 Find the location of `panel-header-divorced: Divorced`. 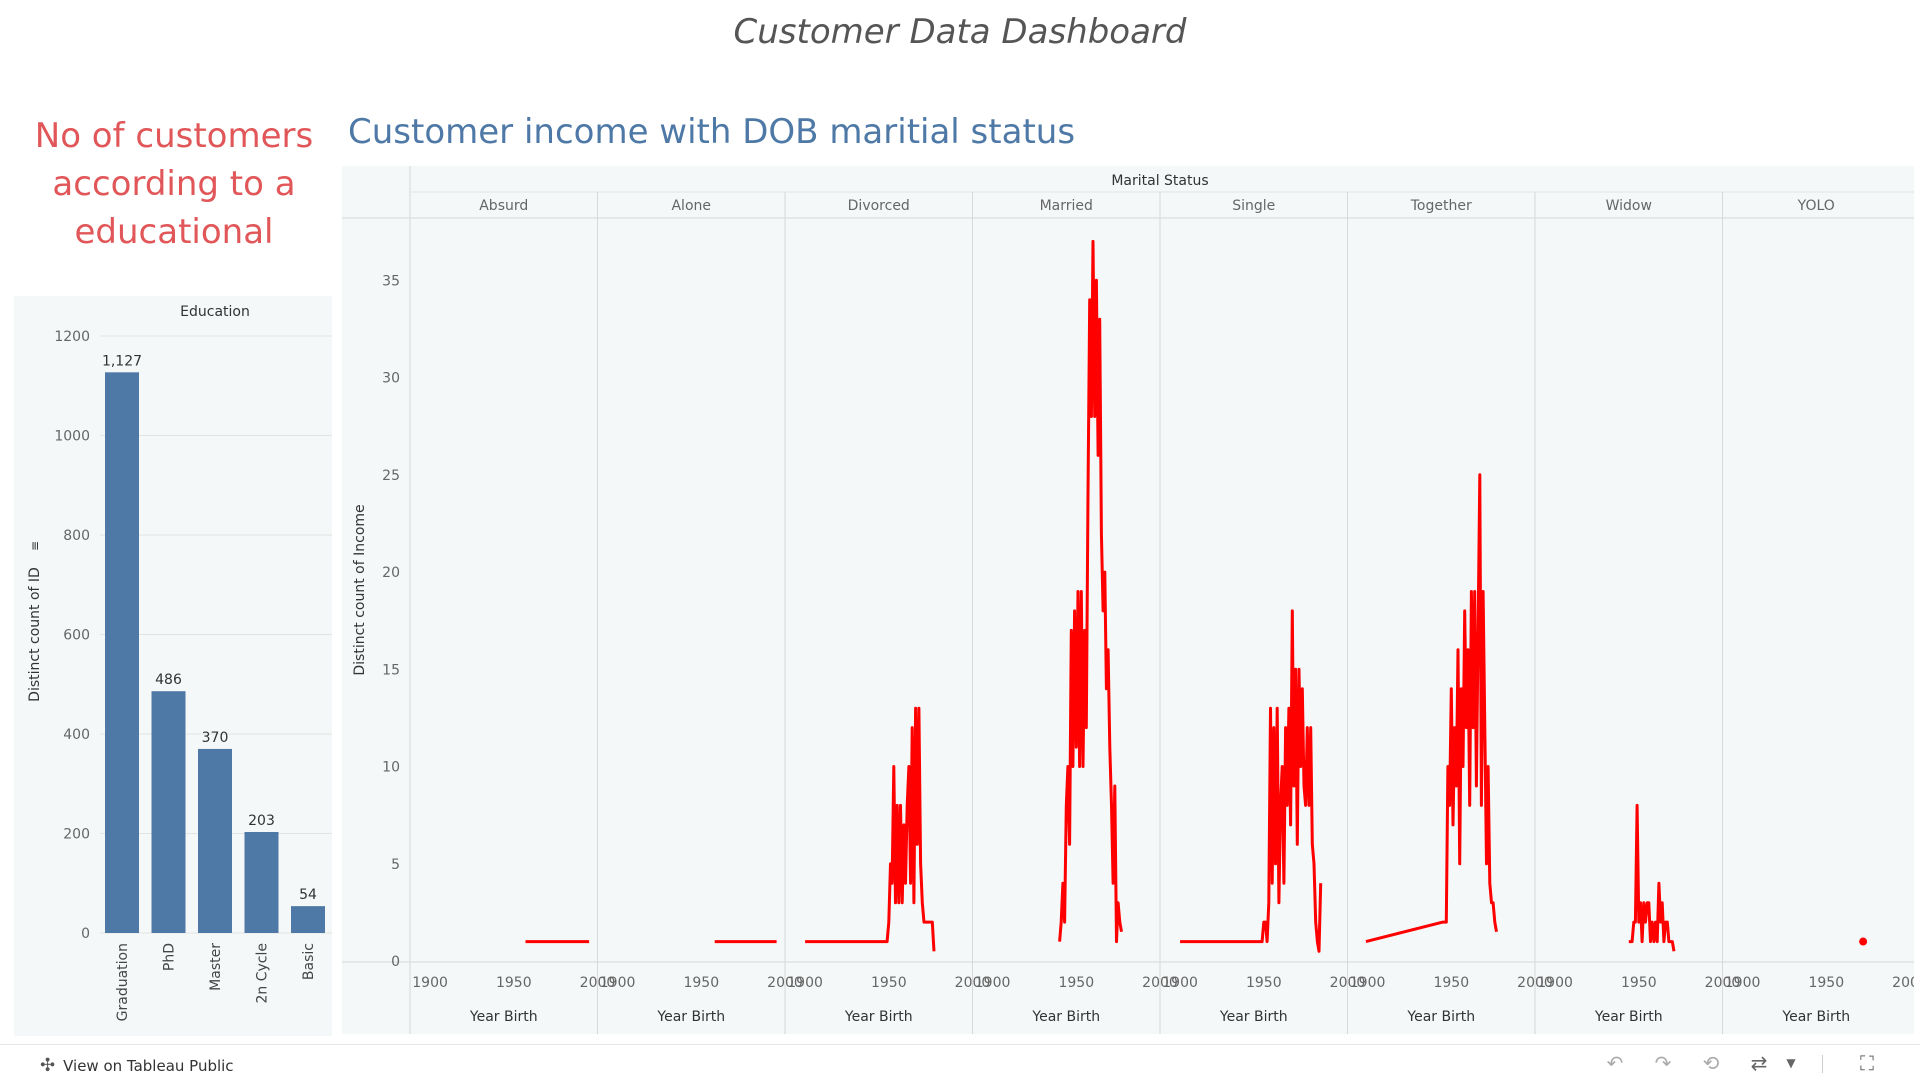

panel-header-divorced: Divorced is located at coordinates (879, 206).